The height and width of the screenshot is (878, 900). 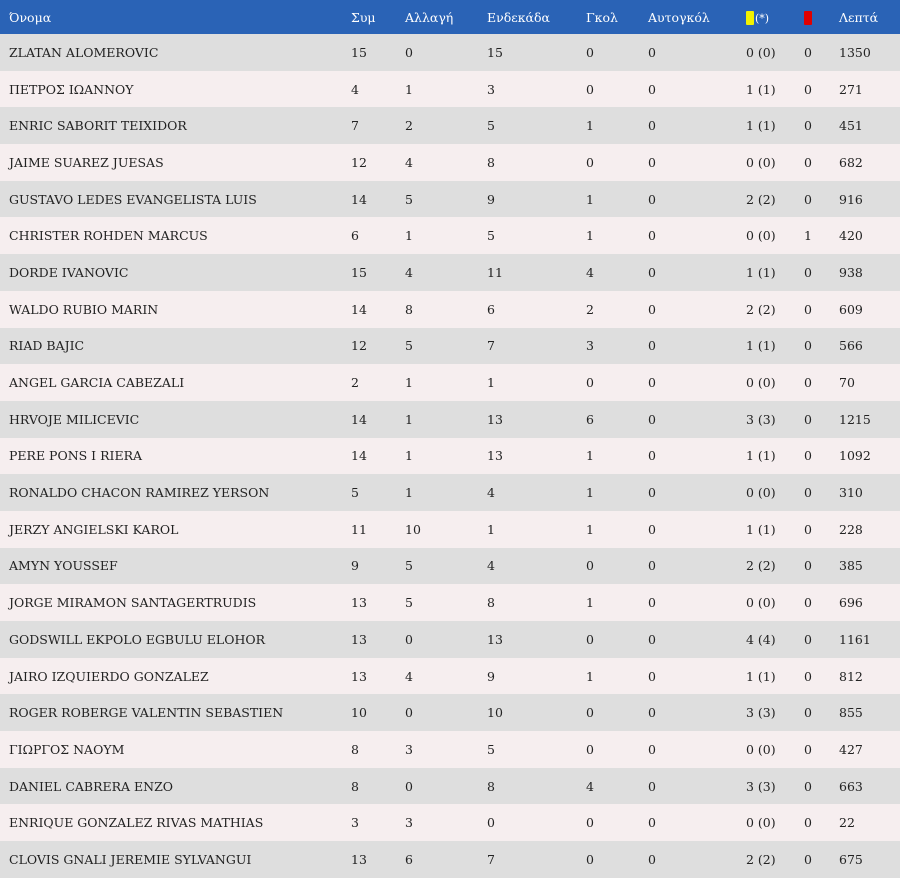 I want to click on table-row: ZLATAN ALOMEROVIC 15 0 15 0 0 0 (0) 0 1350, so click(x=450, y=52).